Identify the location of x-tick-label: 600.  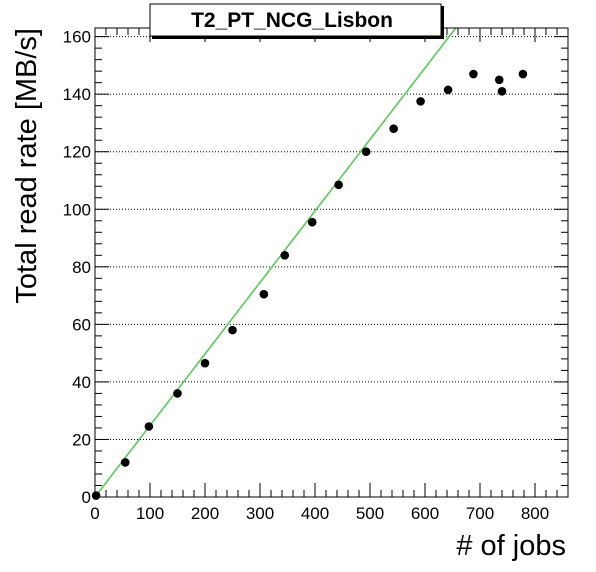
(425, 513).